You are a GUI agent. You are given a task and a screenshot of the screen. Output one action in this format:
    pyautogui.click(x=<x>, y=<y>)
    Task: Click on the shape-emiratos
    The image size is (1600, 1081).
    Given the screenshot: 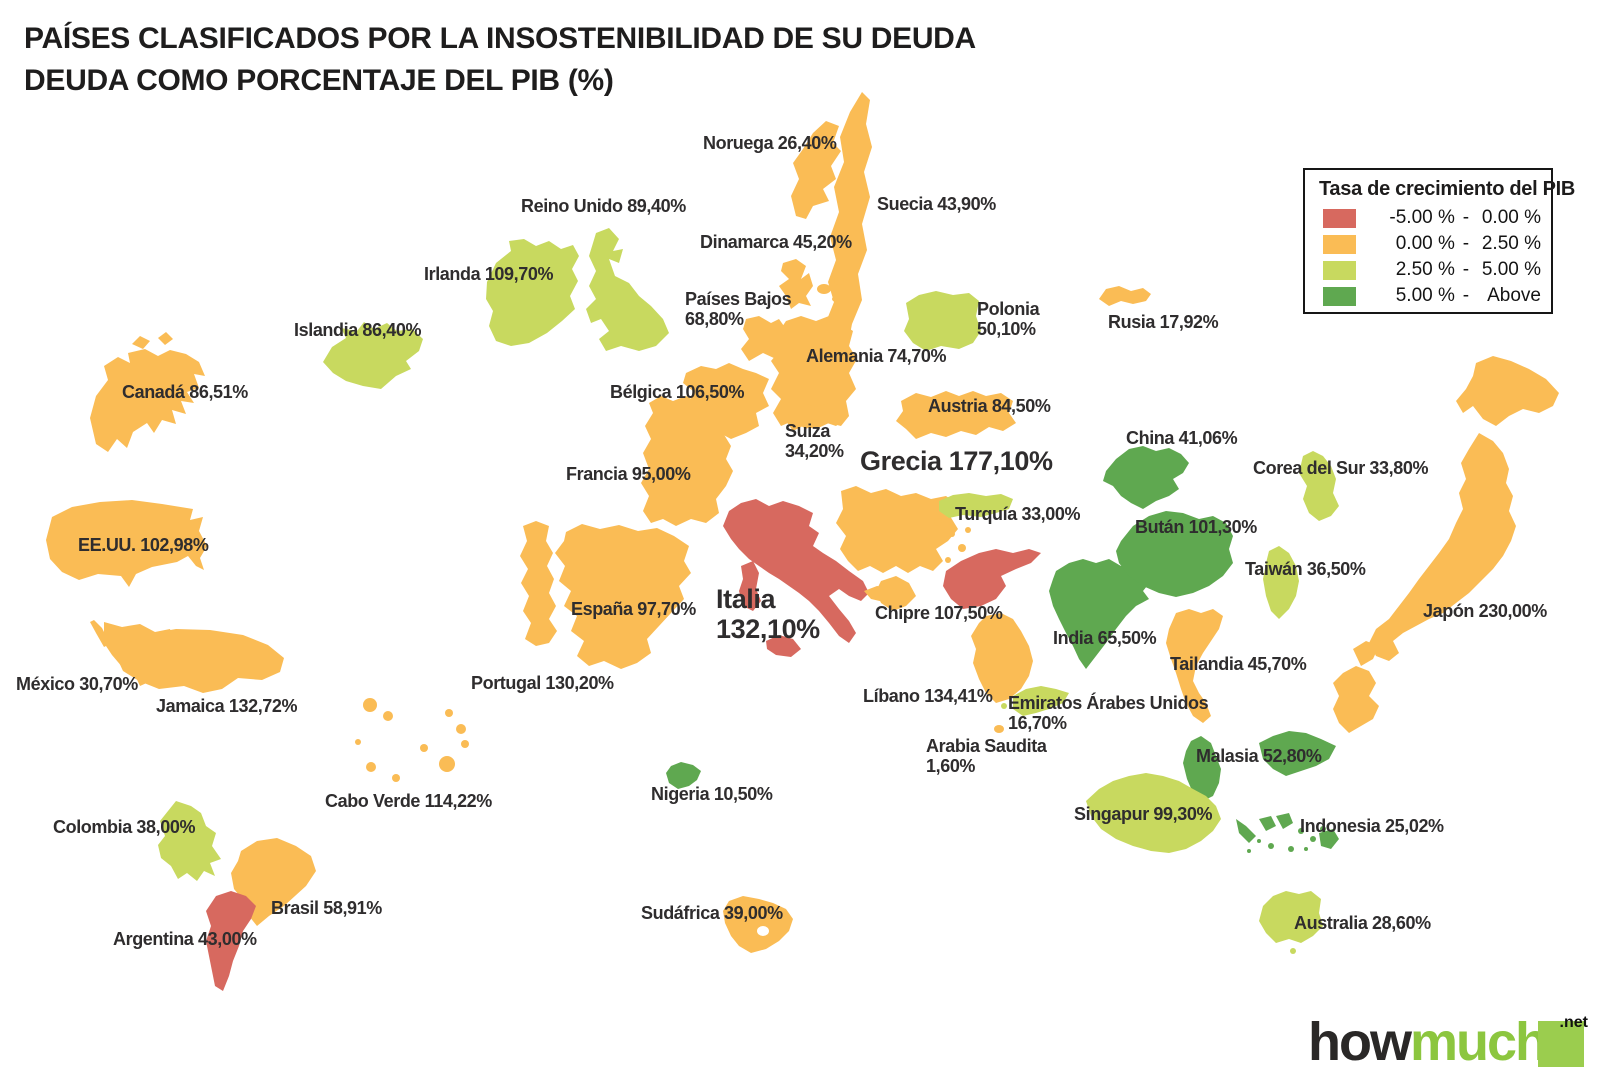 What is the action you would take?
    pyautogui.click(x=1041, y=701)
    